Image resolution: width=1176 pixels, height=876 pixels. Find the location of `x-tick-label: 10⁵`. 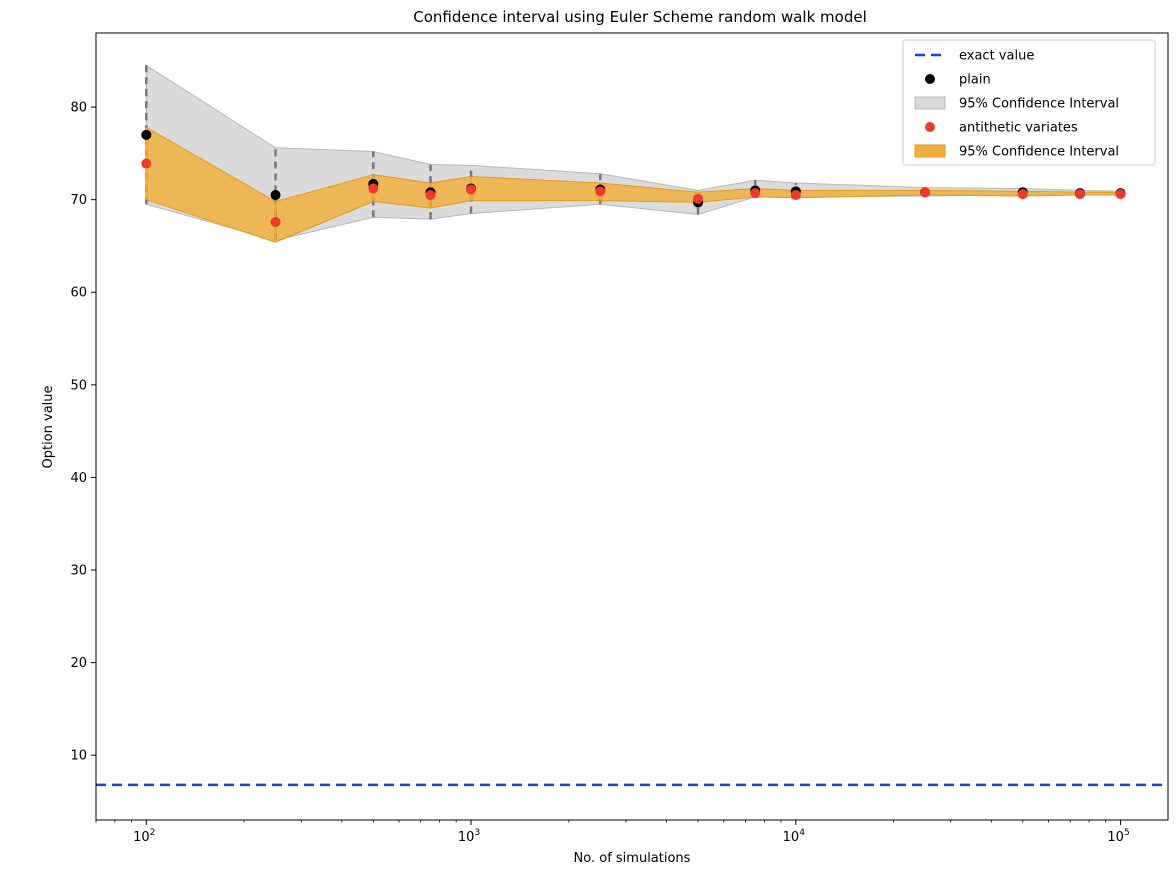

x-tick-label: 10⁵ is located at coordinates (1118, 836).